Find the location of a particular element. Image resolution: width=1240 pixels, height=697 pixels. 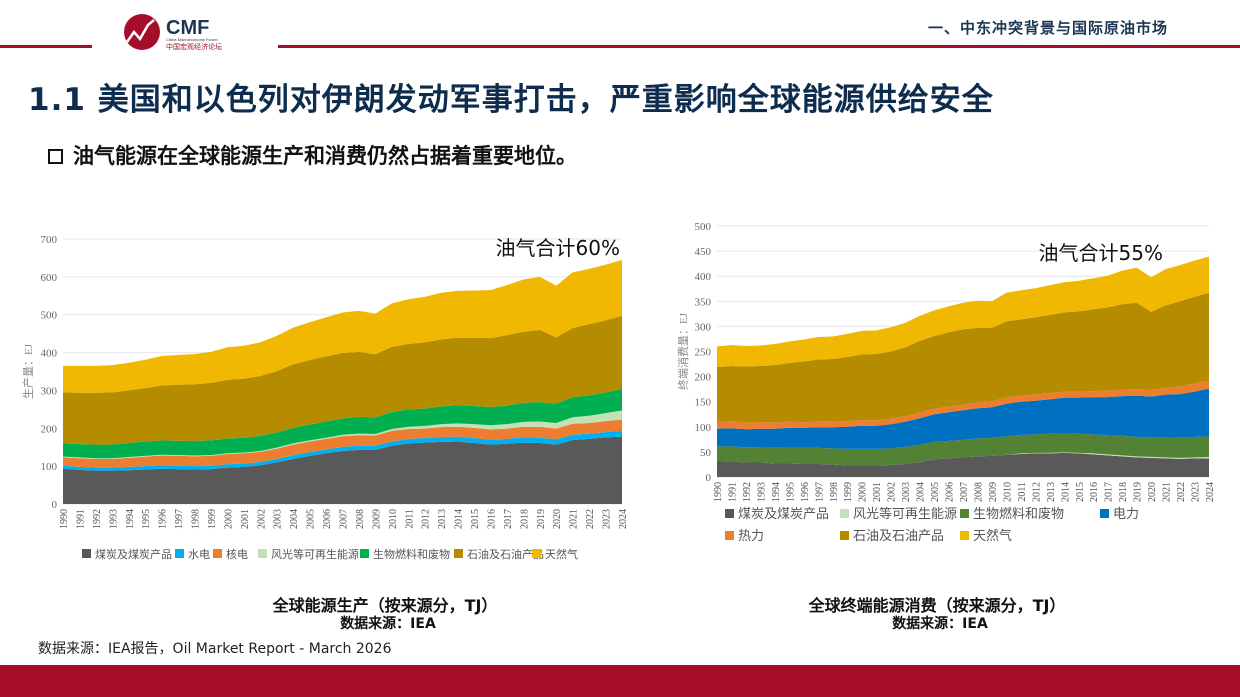

y-tick-label: 100 is located at coordinates (703, 428).